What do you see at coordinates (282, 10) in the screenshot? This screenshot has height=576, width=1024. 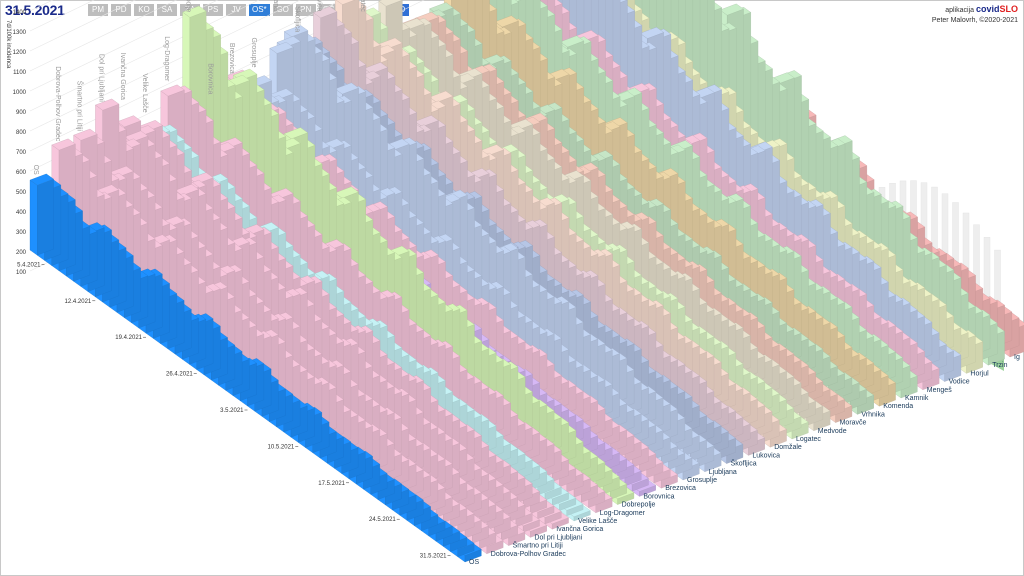 I see `region-button-8: GO` at bounding box center [282, 10].